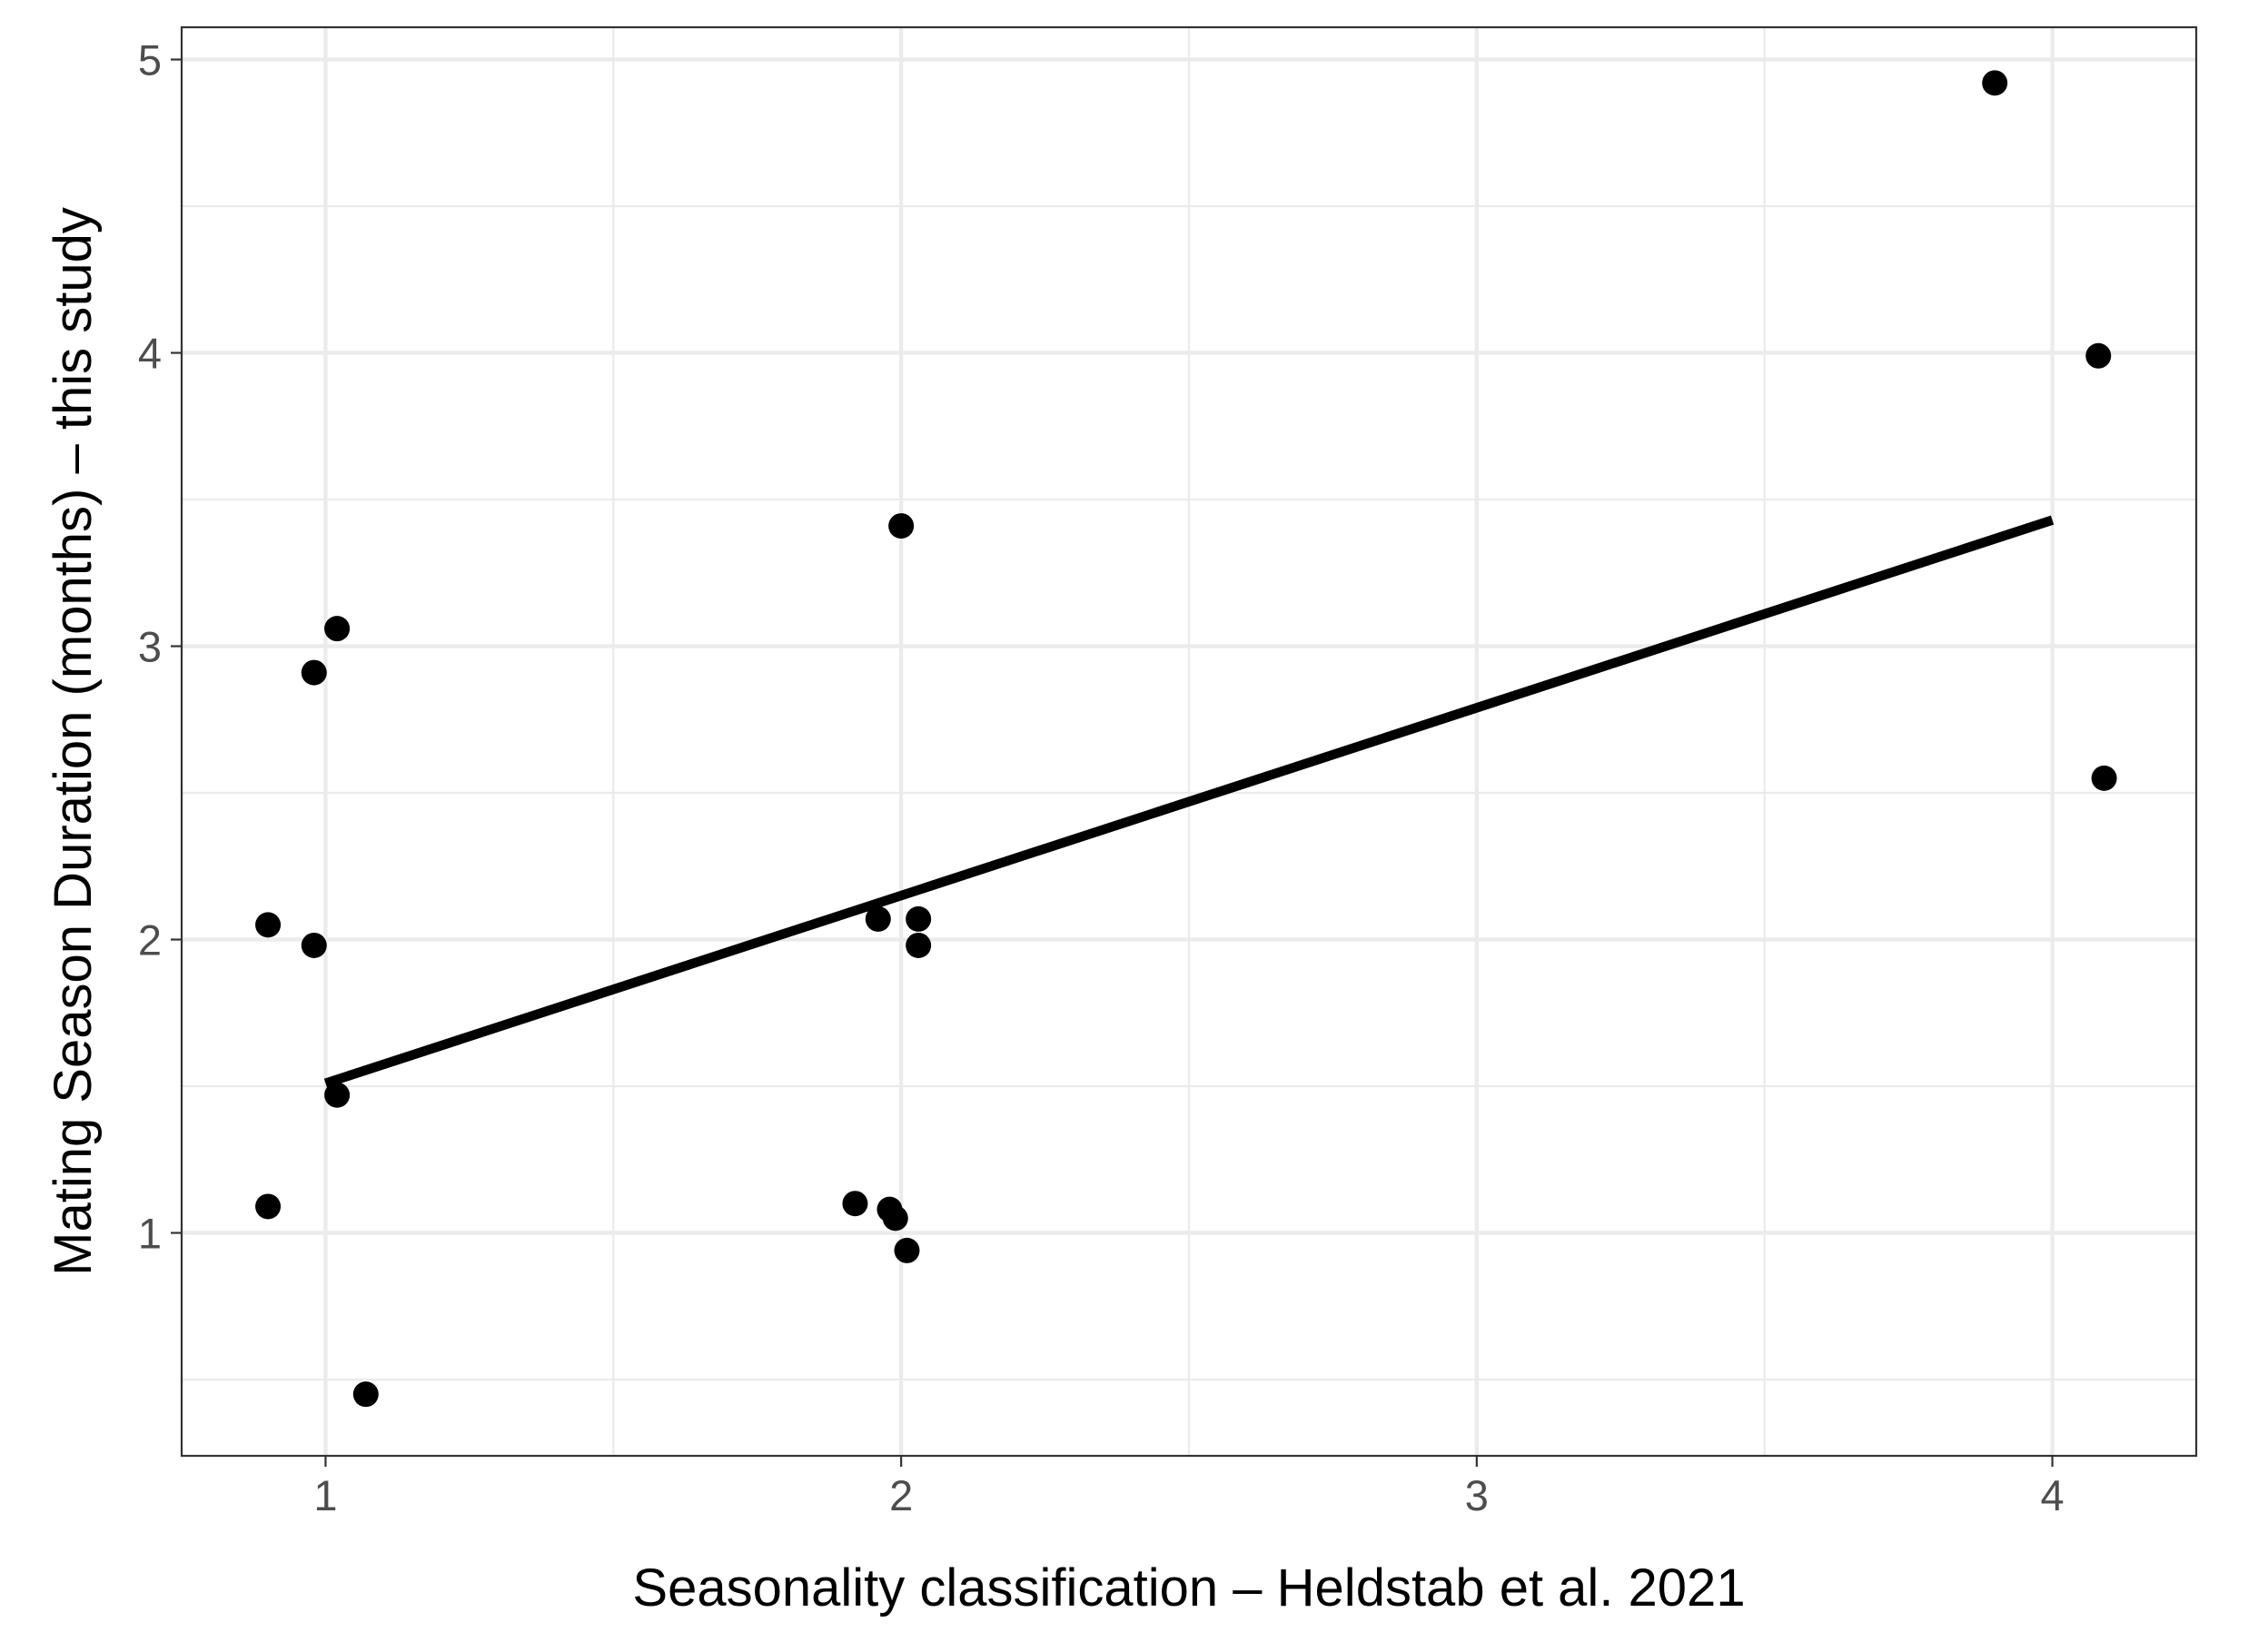  Describe the element at coordinates (150, 1234) in the screenshot. I see `y-tick-label: 1` at that location.